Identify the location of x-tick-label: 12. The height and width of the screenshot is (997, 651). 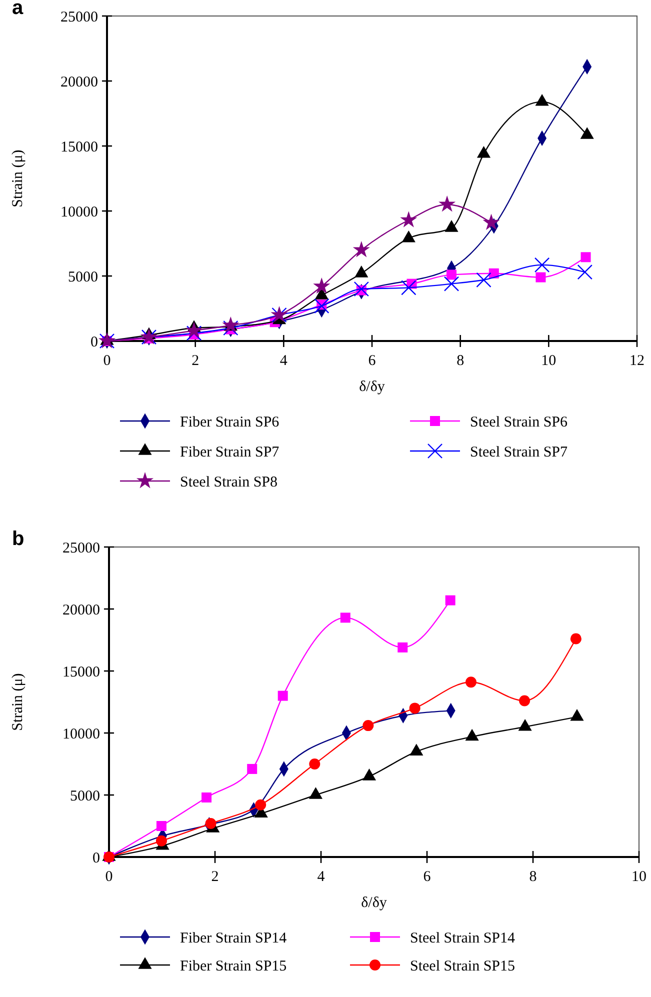
(637, 361).